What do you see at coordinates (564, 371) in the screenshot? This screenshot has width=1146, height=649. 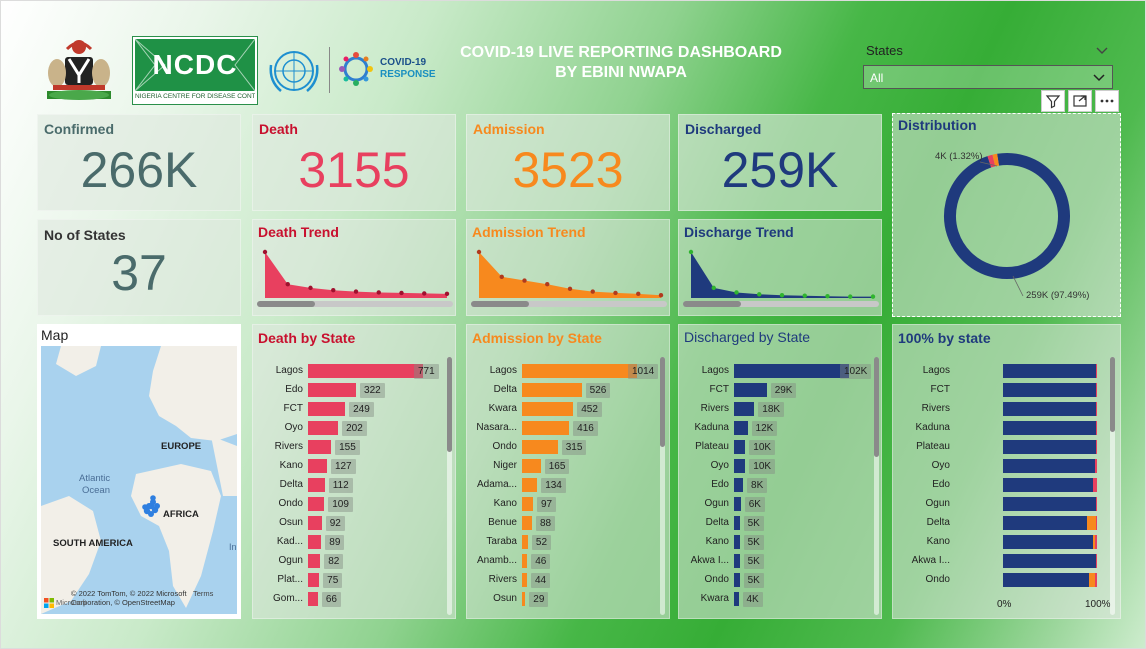 I see `bar-row: Lagos 1014` at bounding box center [564, 371].